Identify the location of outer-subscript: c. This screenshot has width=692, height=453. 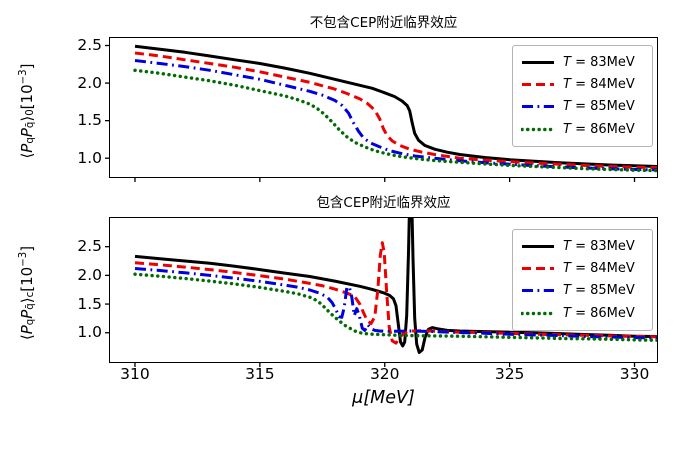
(30, 294).